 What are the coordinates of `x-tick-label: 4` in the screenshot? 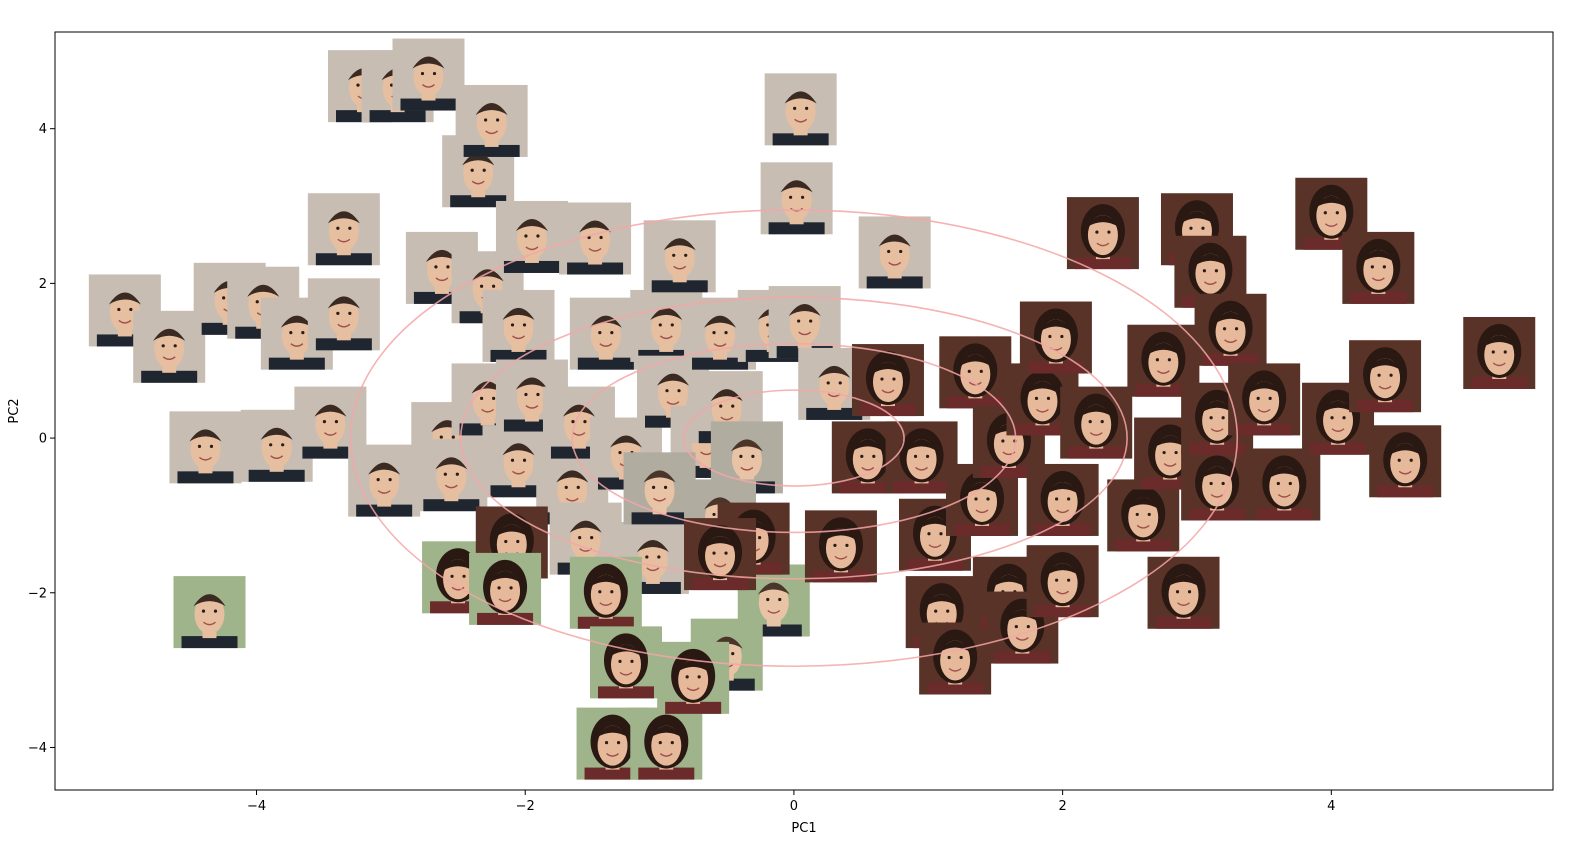 It's located at (1331, 806).